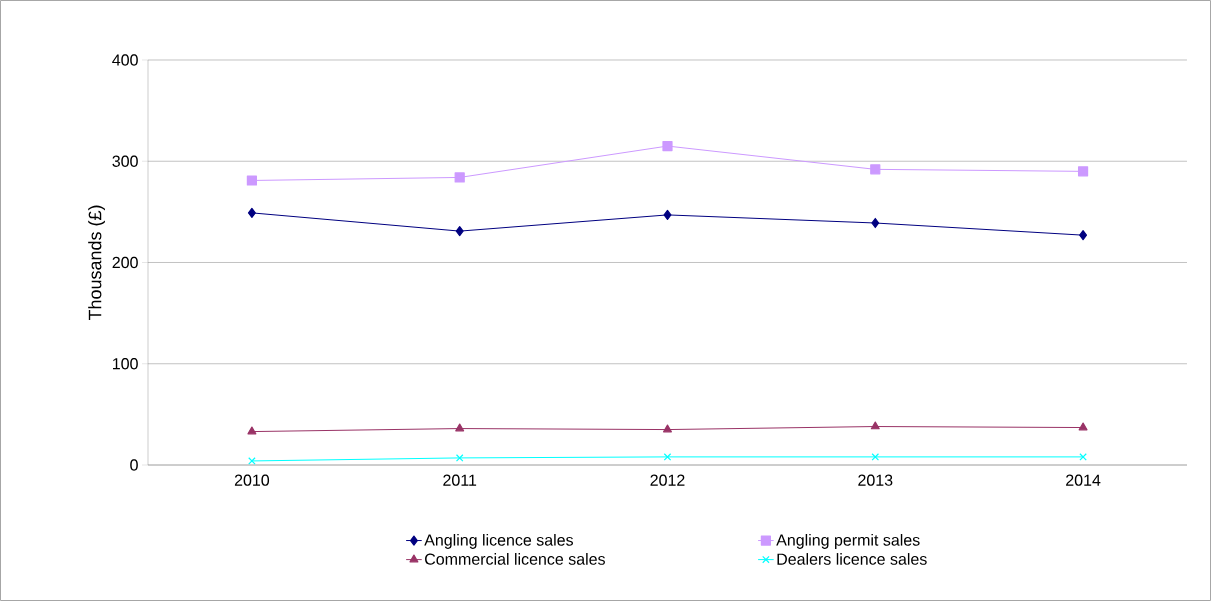 The height and width of the screenshot is (601, 1211). I want to click on x-tick-label: 2011, so click(460, 480).